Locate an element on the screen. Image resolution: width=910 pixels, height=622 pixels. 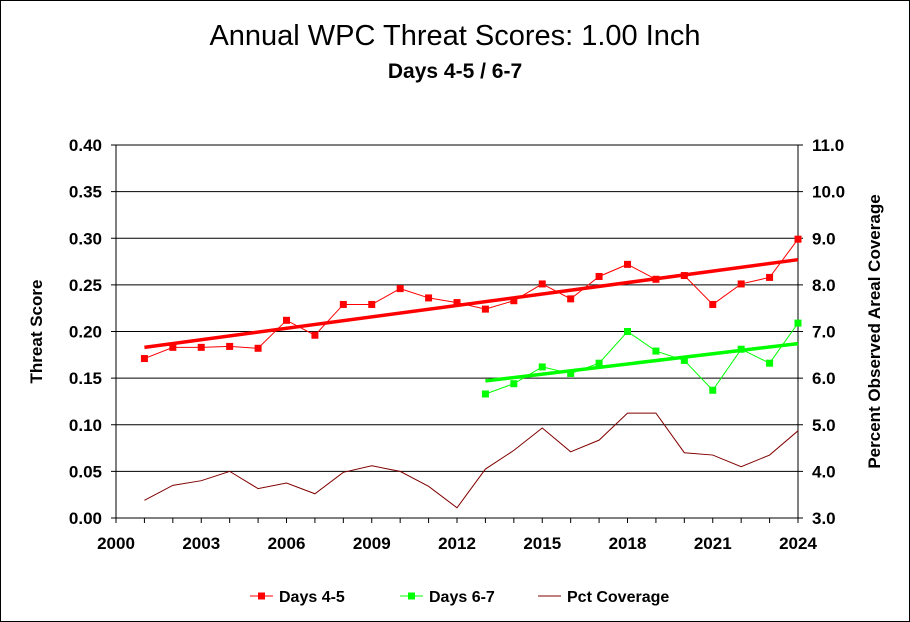
x-tick-label: 2003 is located at coordinates (201, 543).